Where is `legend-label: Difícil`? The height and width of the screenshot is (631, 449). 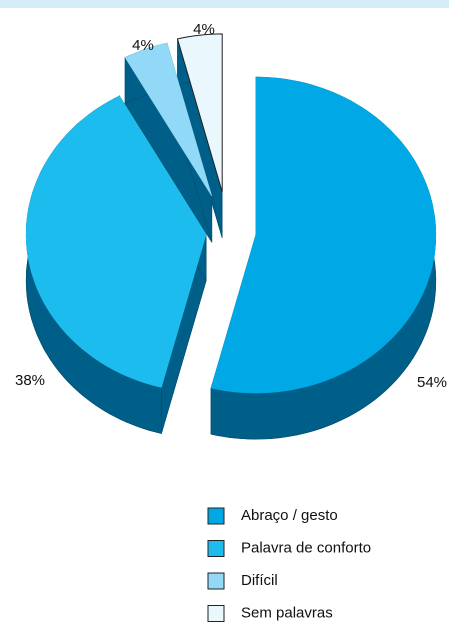 legend-label: Difícil is located at coordinates (259, 580).